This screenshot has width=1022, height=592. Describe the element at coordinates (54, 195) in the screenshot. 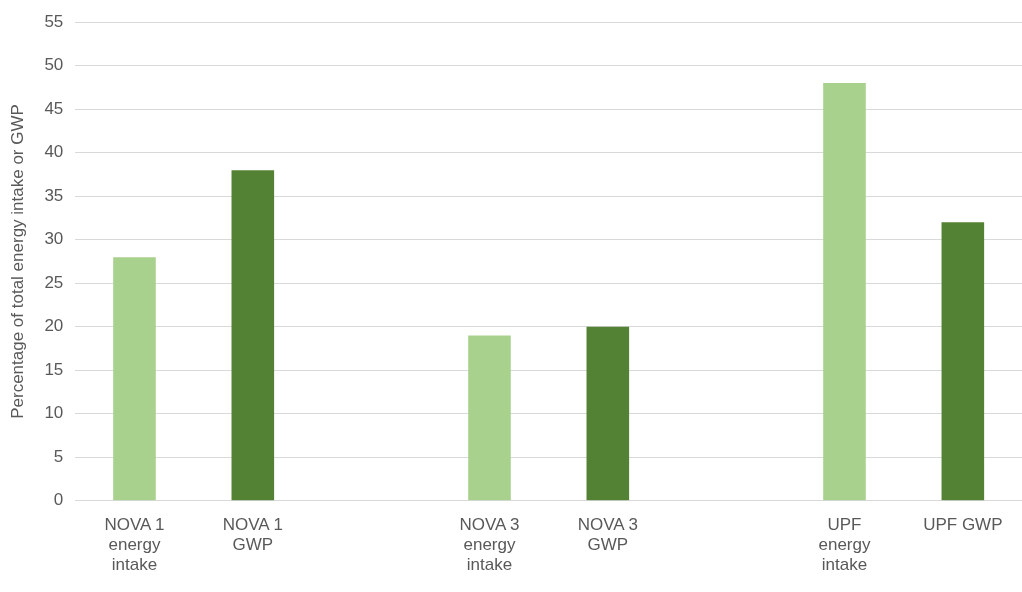

I see `y-tick-label: 35` at that location.